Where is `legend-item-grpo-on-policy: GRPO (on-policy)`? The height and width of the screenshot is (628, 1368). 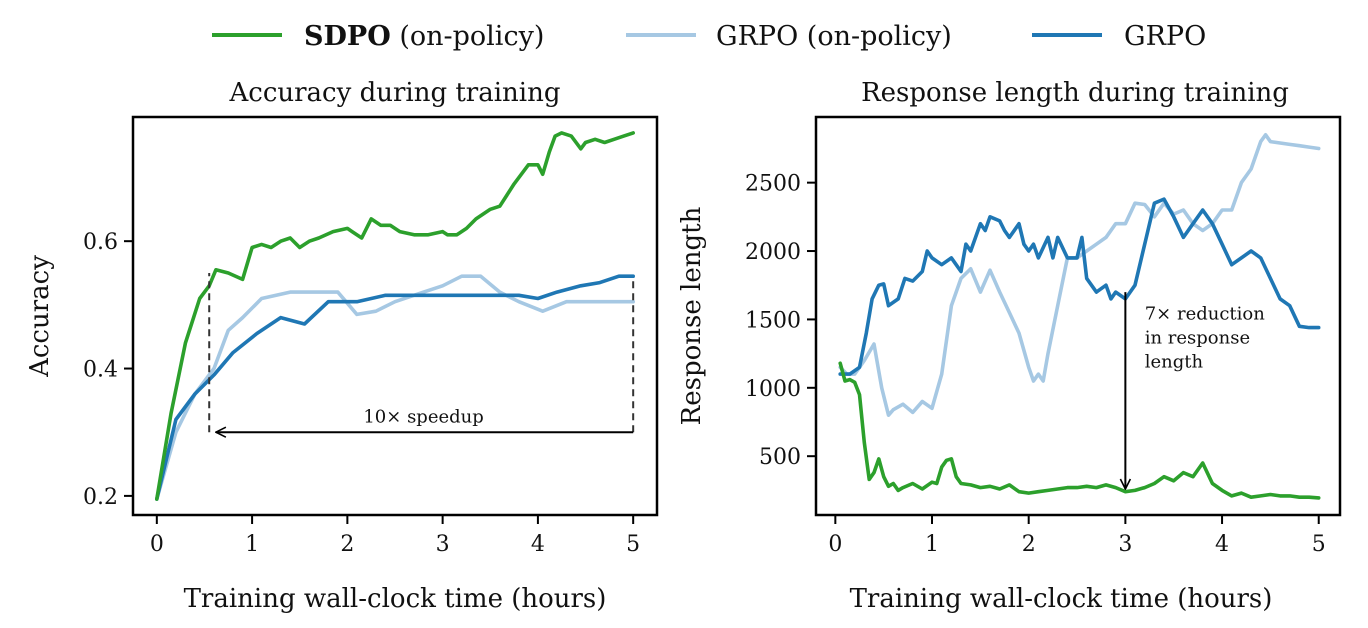 legend-item-grpo-on-policy: GRPO (on-policy) is located at coordinates (789, 36).